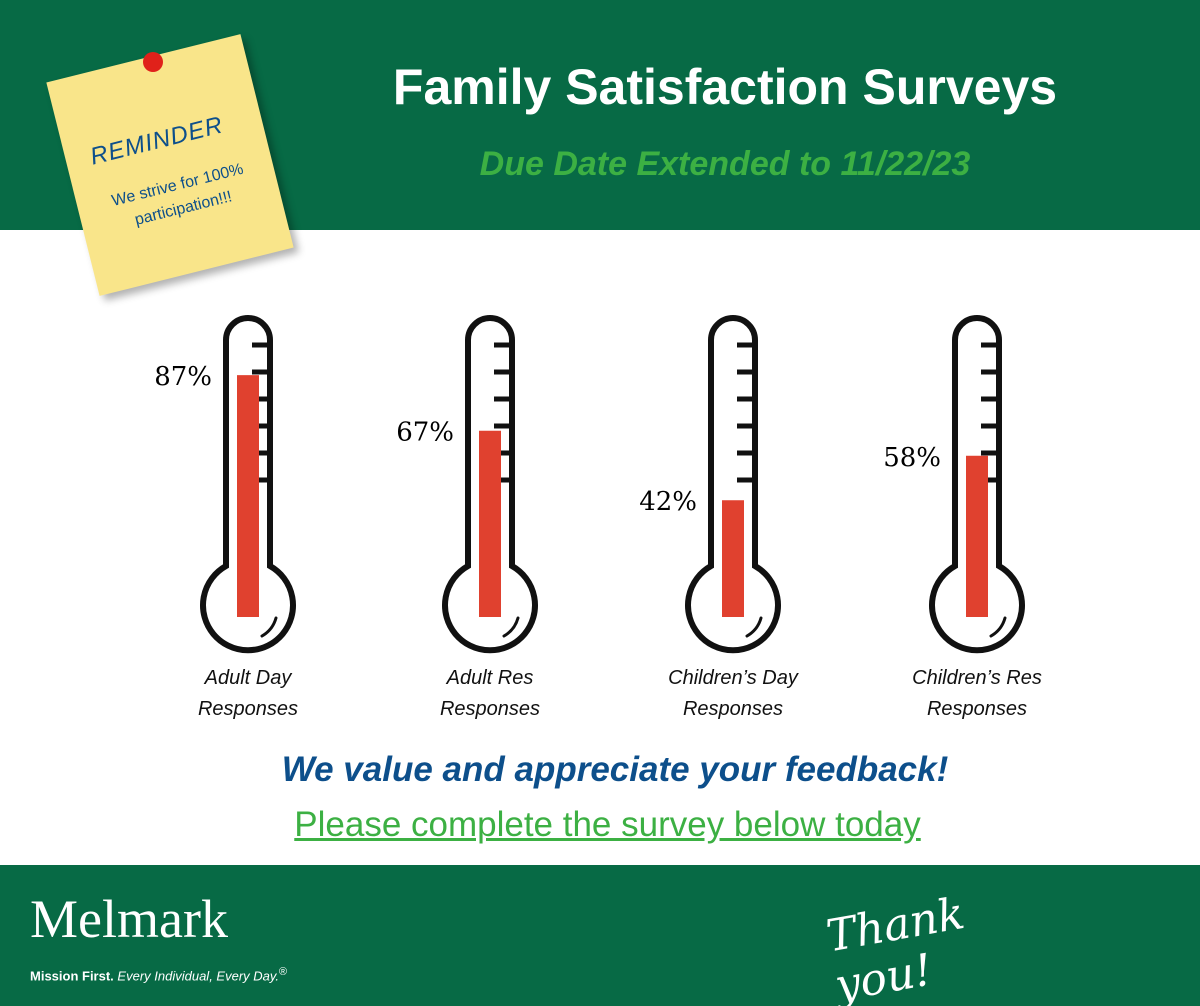  I want to click on category-label: Children’s Day Responses, so click(733, 693).